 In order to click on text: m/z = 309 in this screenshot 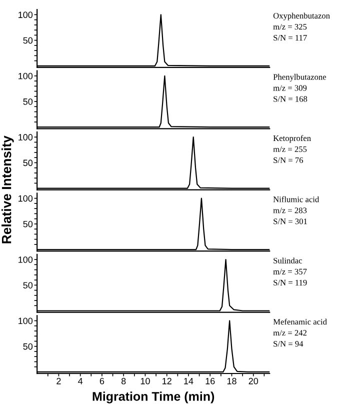, I will do `click(290, 88)`.